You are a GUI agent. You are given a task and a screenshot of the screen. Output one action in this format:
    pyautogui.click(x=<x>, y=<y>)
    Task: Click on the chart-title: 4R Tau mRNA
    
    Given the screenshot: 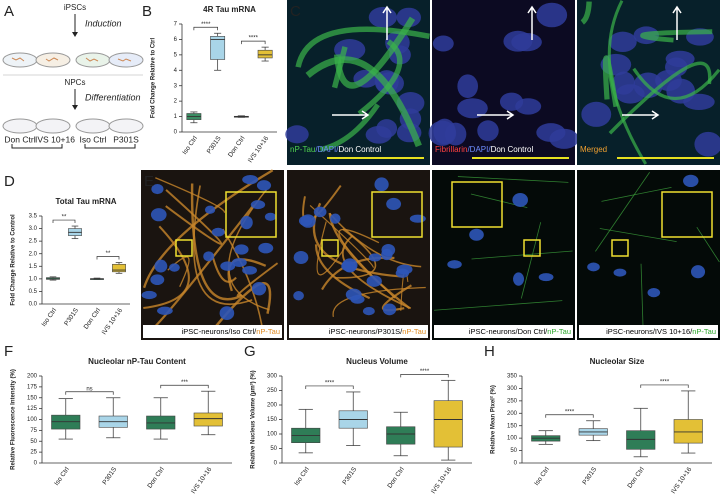 What is the action you would take?
    pyautogui.click(x=229, y=9)
    